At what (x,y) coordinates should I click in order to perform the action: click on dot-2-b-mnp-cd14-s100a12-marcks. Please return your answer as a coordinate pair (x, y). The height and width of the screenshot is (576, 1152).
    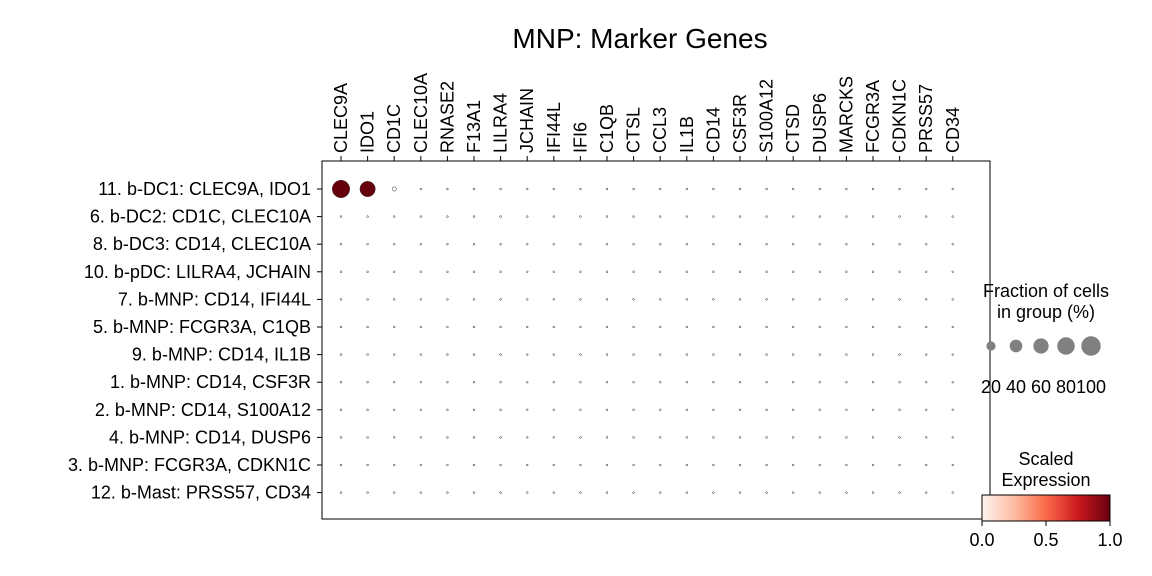
    Looking at the image, I should click on (846, 409).